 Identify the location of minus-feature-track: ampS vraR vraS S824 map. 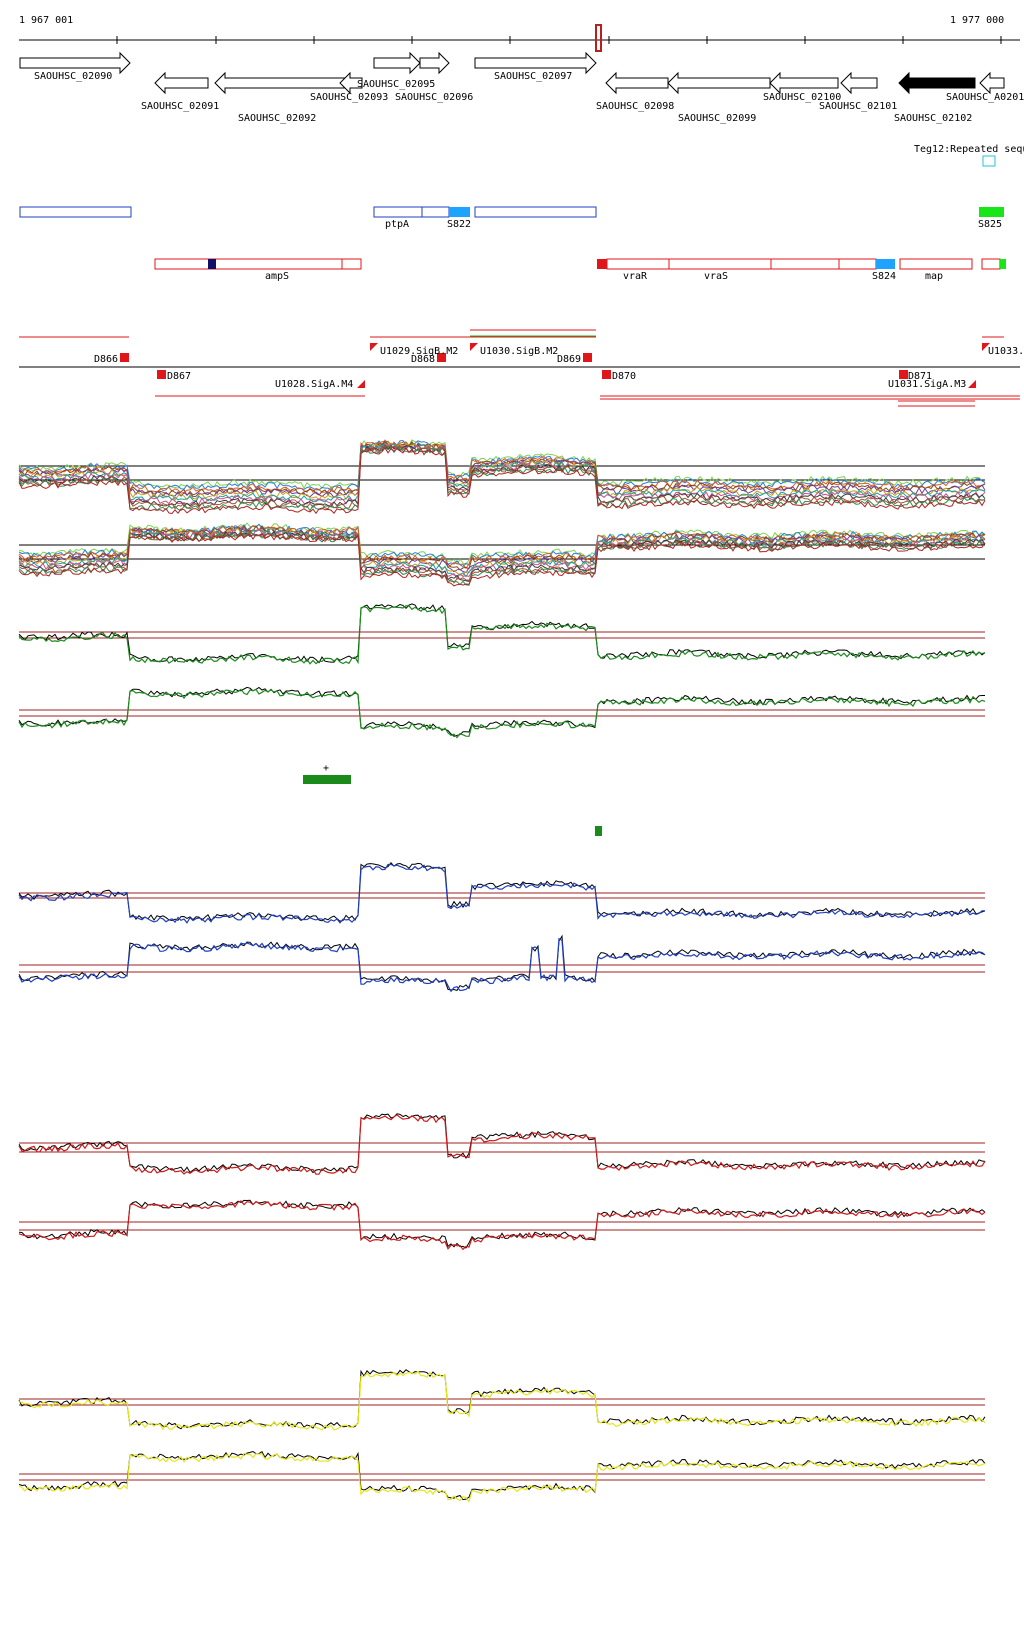
(580, 270).